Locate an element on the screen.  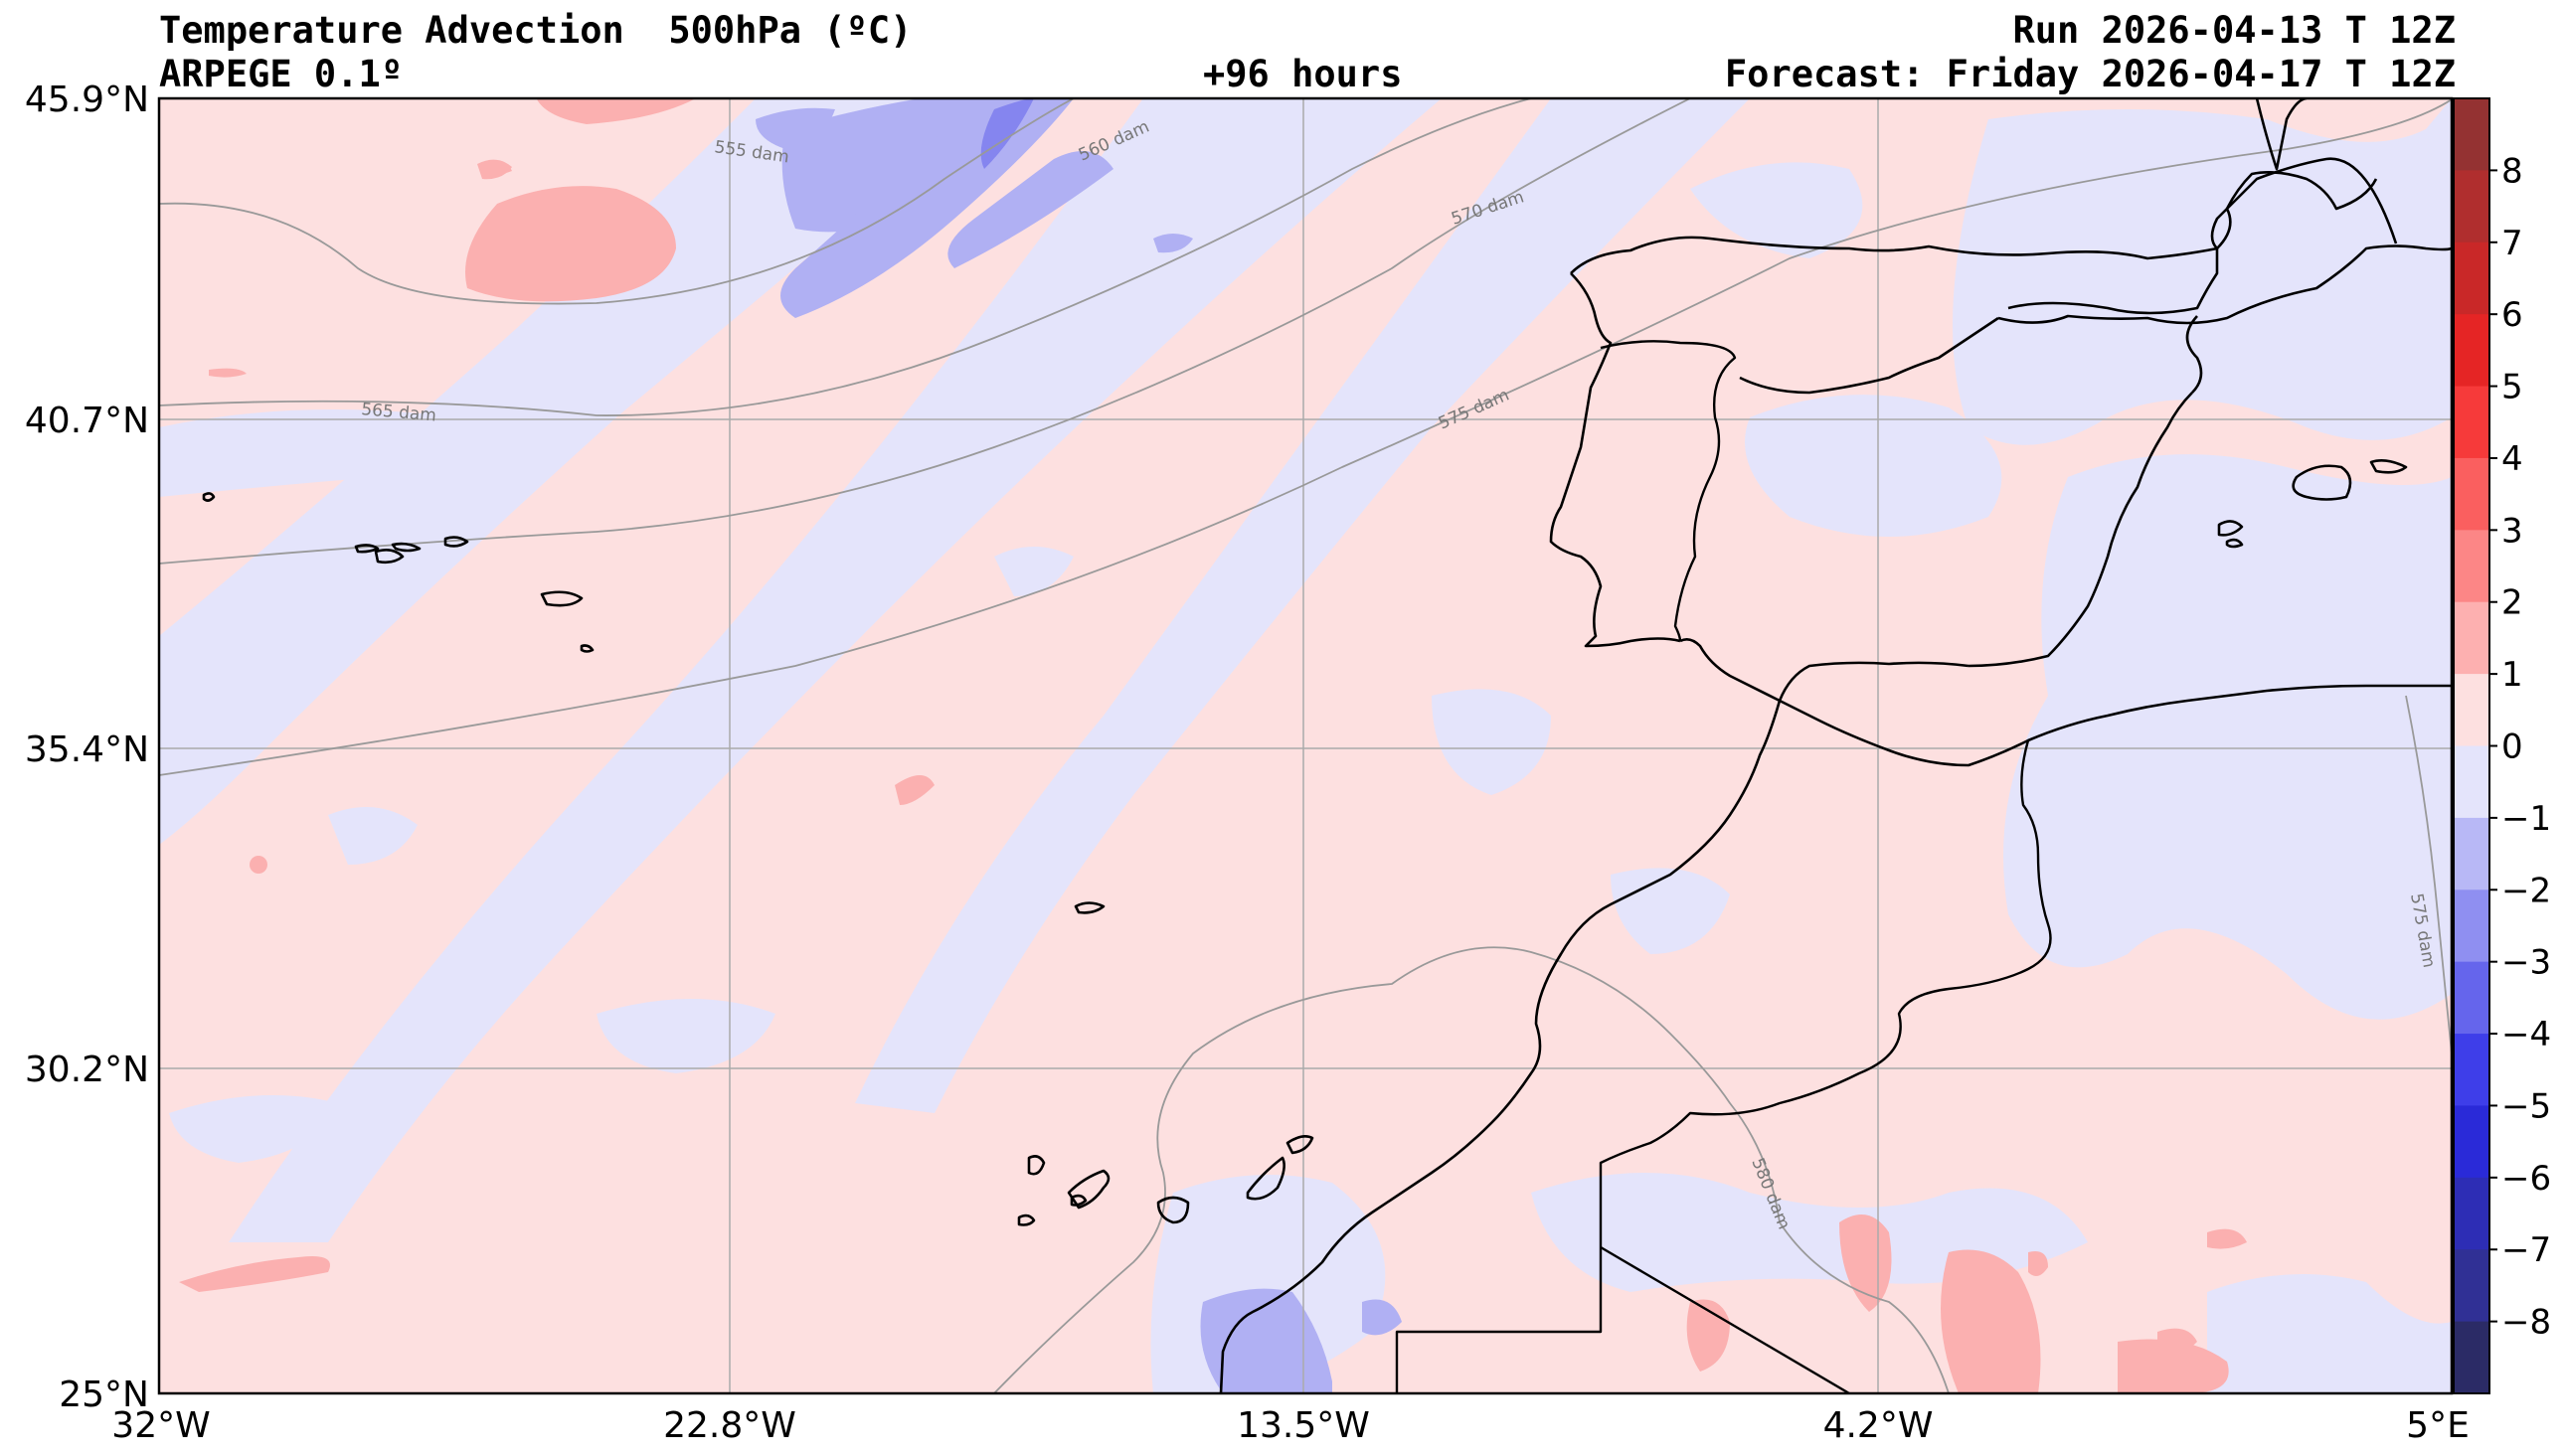
lat-tick-label: 30.2°N is located at coordinates (87, 1070).